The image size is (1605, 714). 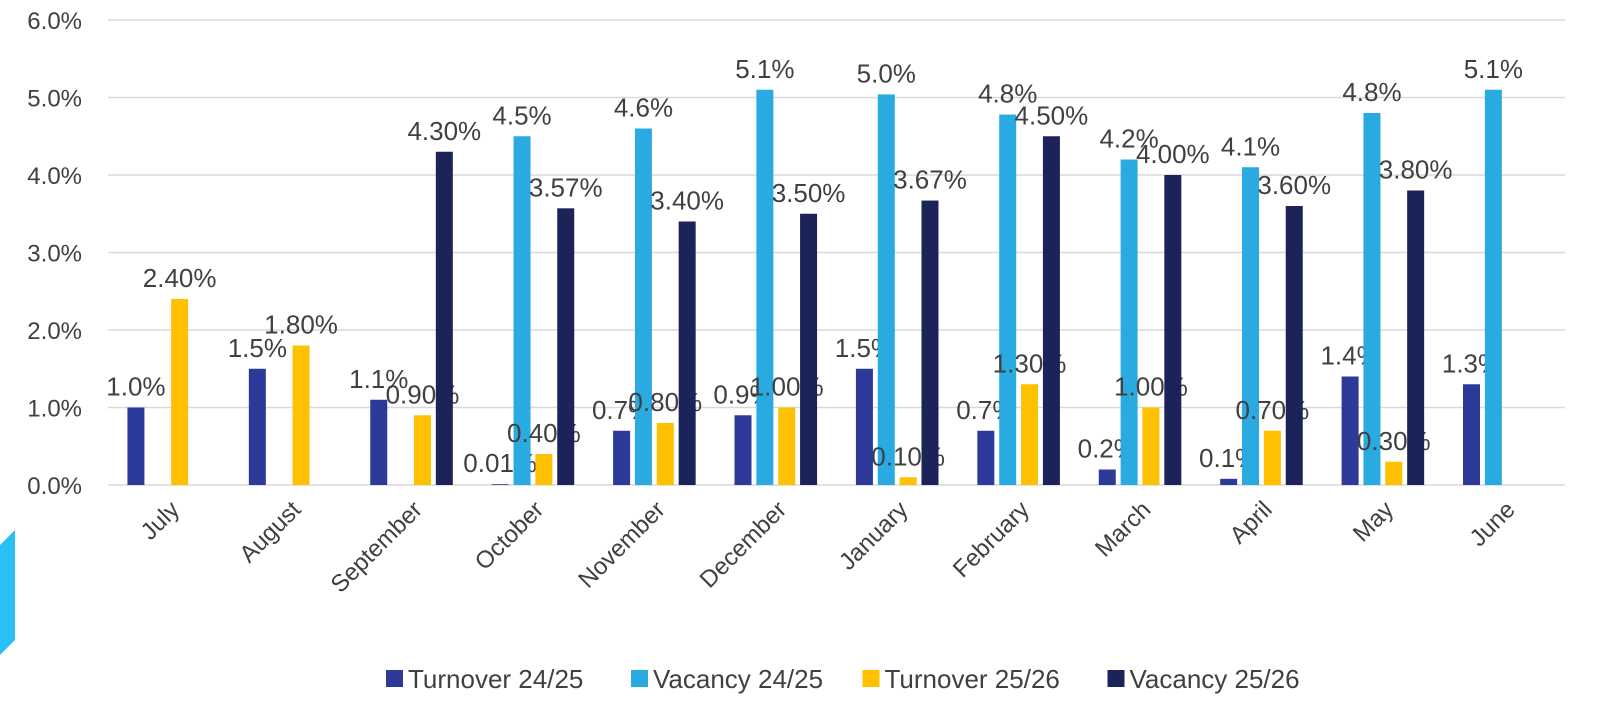 What do you see at coordinates (54, 176) in the screenshot?
I see `y-tick-label: 4.0%` at bounding box center [54, 176].